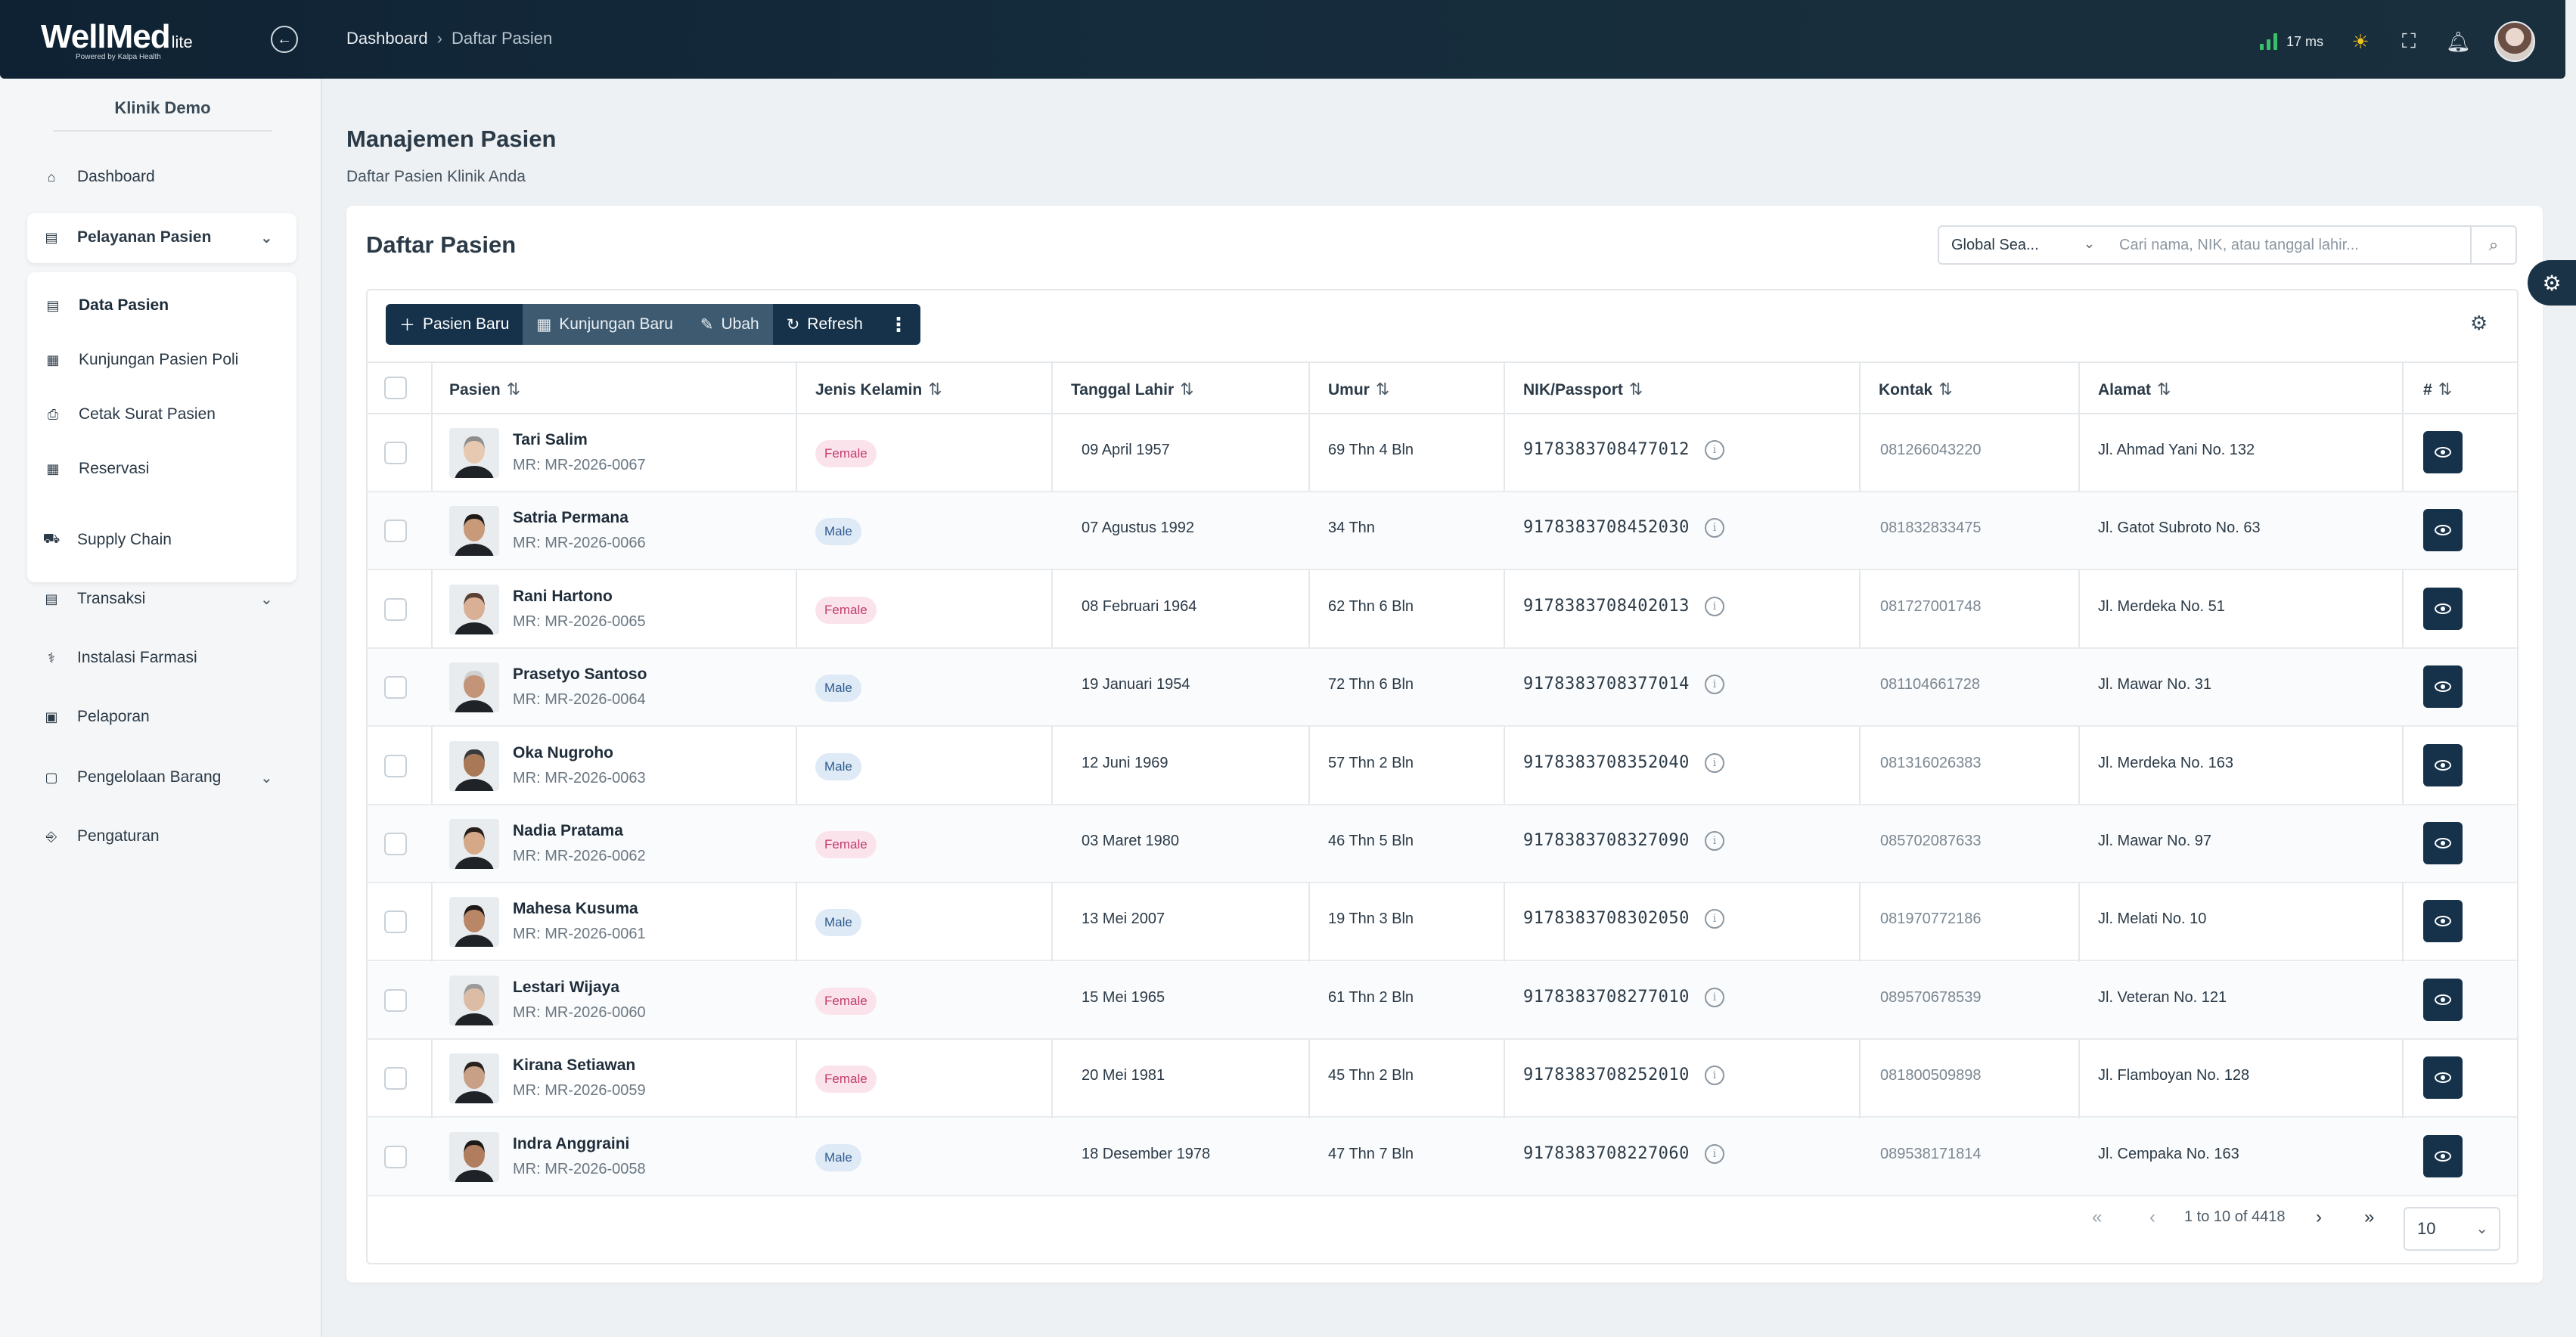 The height and width of the screenshot is (1337, 2576). What do you see at coordinates (2452, 1229) in the screenshot?
I see `page-size-select: 10 ⌄` at bounding box center [2452, 1229].